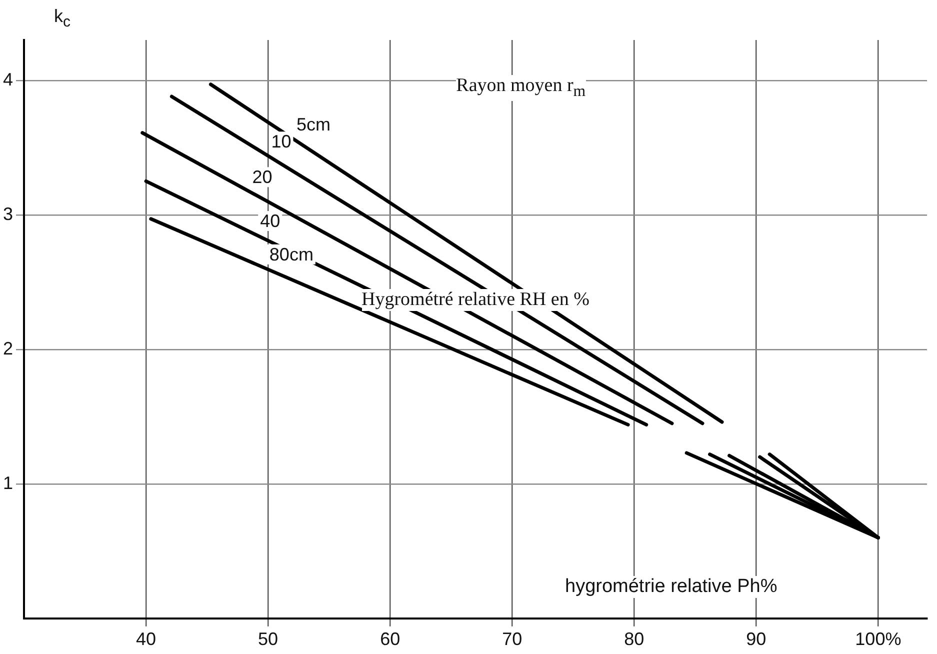  Describe the element at coordinates (281, 142) in the screenshot. I see `series-label: 10` at that location.